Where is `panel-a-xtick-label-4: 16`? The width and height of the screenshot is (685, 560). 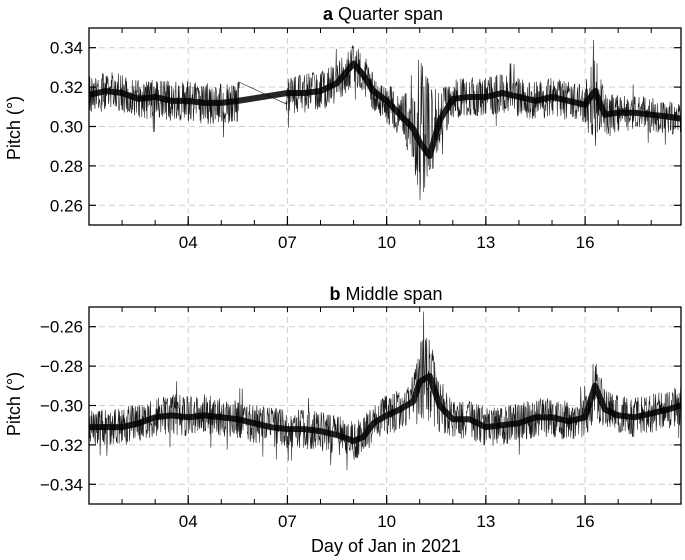
panel-a-xtick-label-4: 16 is located at coordinates (585, 242).